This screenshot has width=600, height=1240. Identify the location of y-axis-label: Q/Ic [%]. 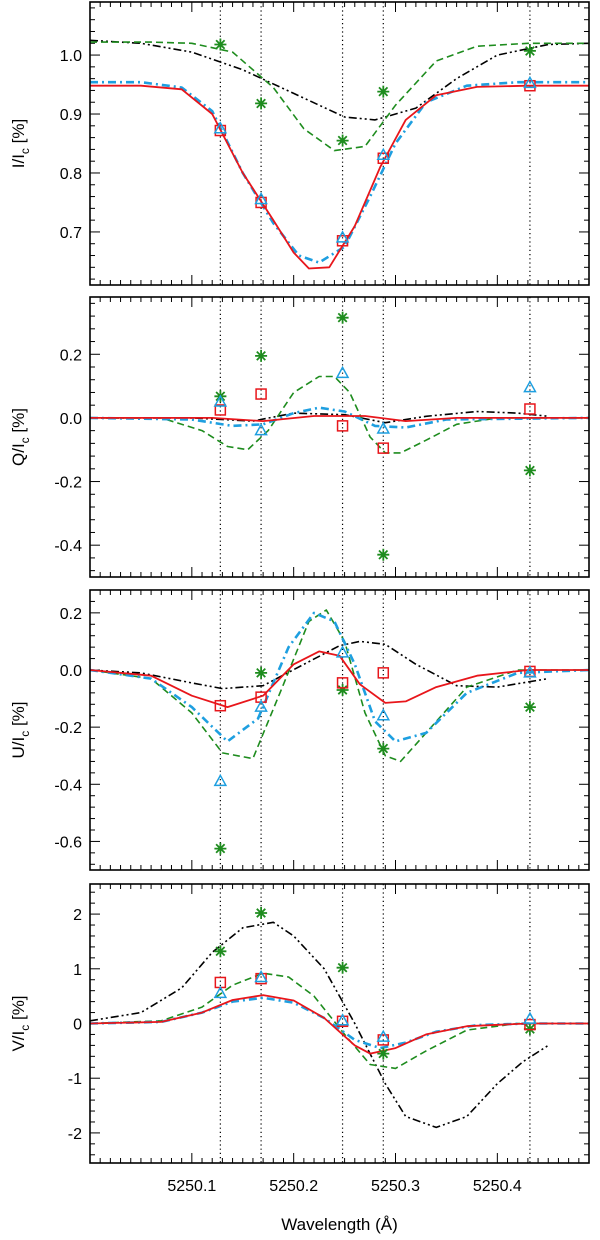
(20, 437).